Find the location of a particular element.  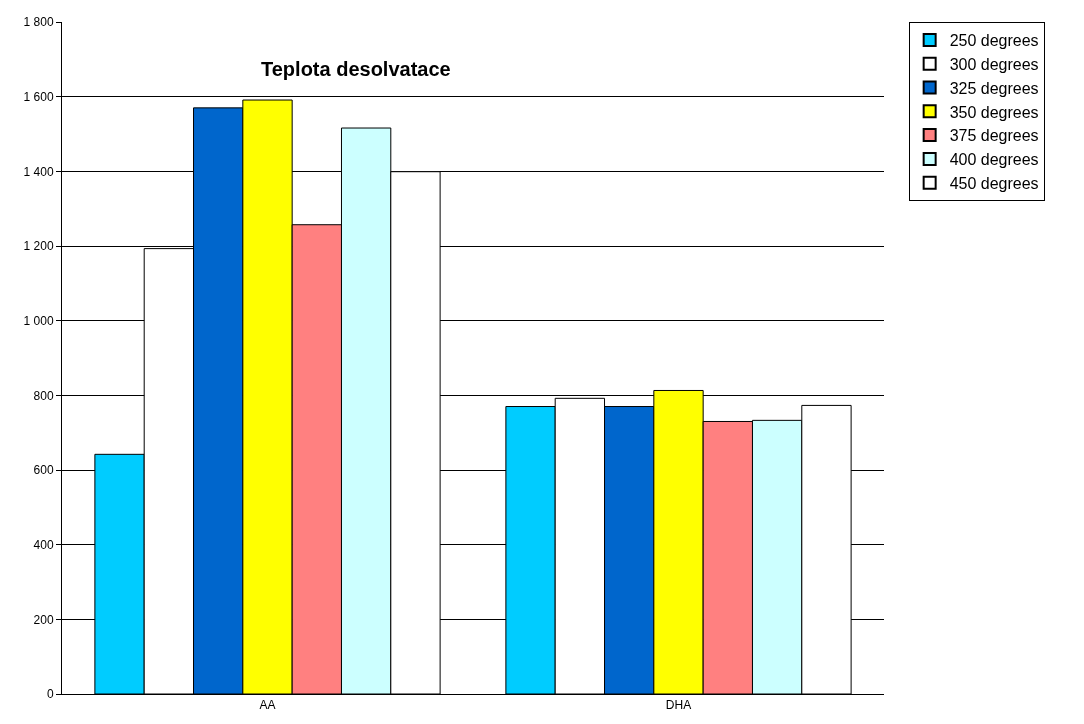

y-tick-label: 0 is located at coordinates (50, 694).